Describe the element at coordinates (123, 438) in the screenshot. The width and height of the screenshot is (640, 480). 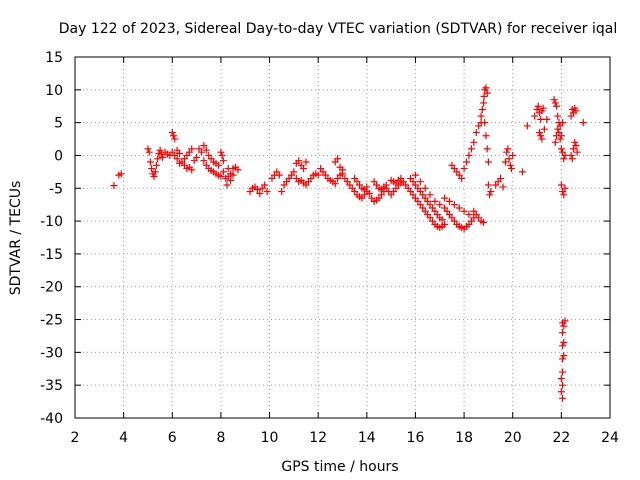
I see `x-tick-label: 4` at that location.